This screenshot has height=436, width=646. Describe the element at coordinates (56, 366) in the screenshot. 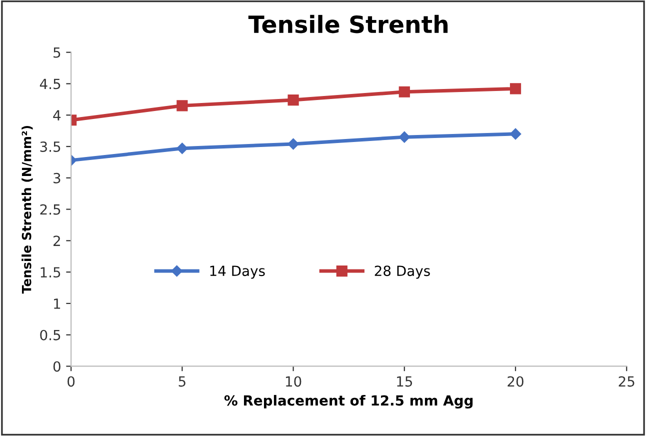

I see `y-tick-label: 0` at that location.